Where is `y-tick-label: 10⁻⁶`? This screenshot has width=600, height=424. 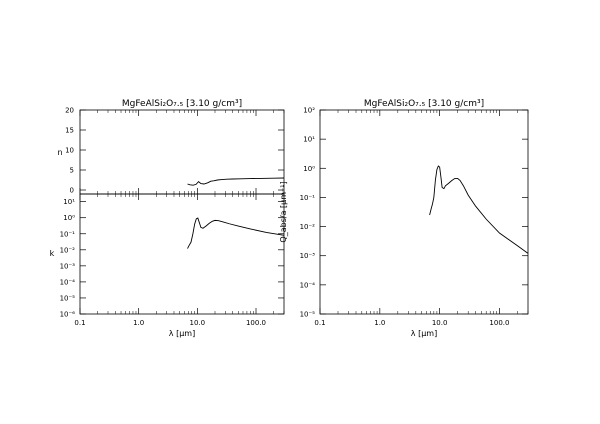
y-tick-label: 10⁻⁶ is located at coordinates (68, 315).